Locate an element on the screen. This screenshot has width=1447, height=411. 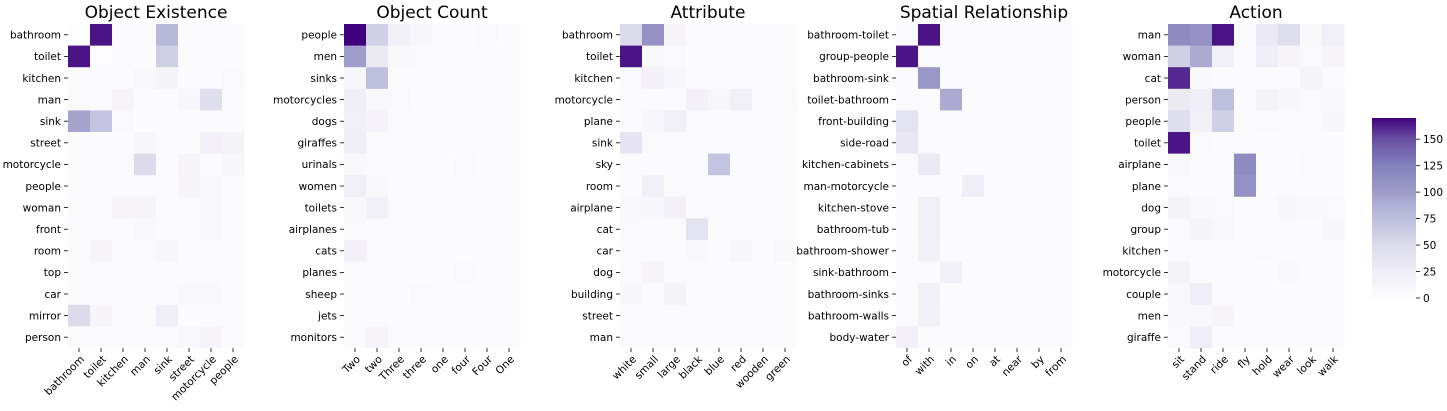
colorbar-tick-label: 150 is located at coordinates (1433, 140).